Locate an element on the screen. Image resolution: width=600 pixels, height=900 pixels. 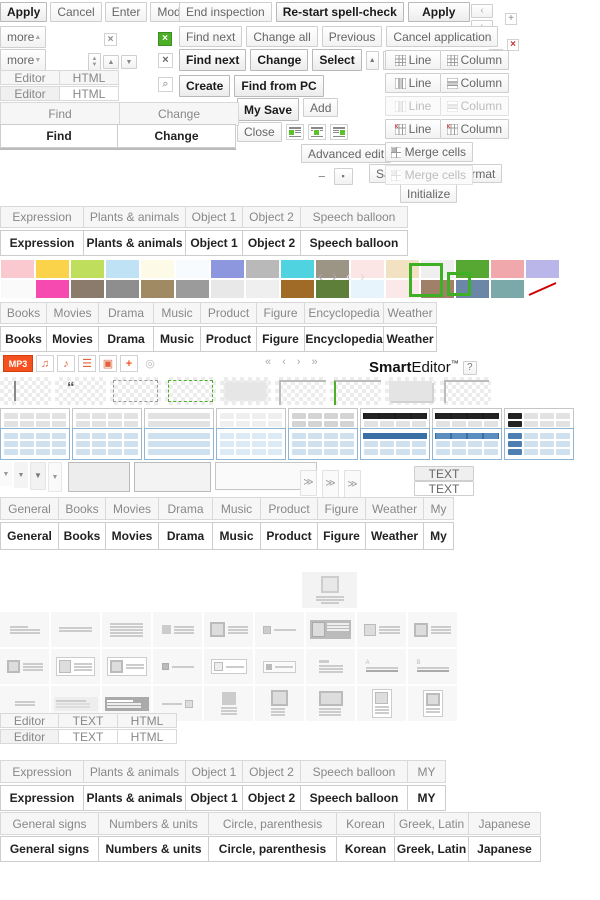
my-save-button: My Save is located at coordinates (268, 109).